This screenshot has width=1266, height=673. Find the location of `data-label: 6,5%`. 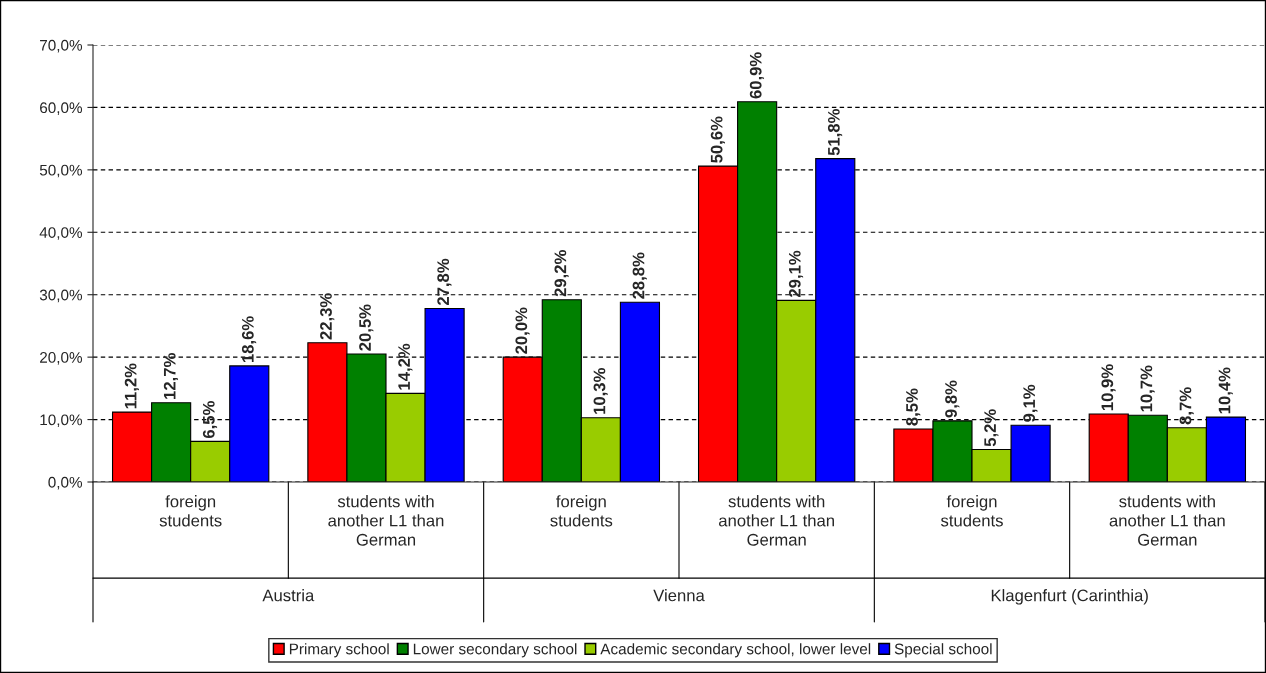

data-label: 6,5% is located at coordinates (210, 420).